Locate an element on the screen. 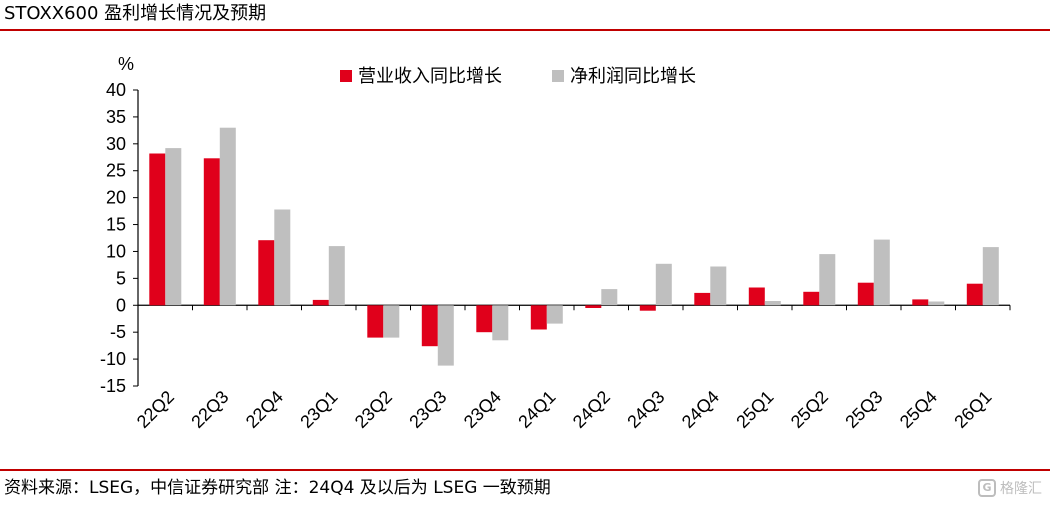 This screenshot has width=1050, height=506. x-tick-label: 25Q2 is located at coordinates (809, 409).